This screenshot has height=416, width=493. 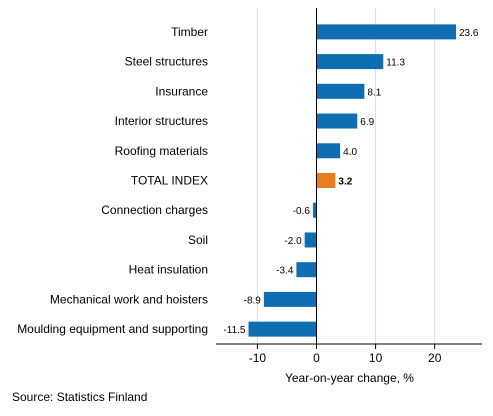 I want to click on x-axis: -10 0 10 20, so click(x=349, y=354).